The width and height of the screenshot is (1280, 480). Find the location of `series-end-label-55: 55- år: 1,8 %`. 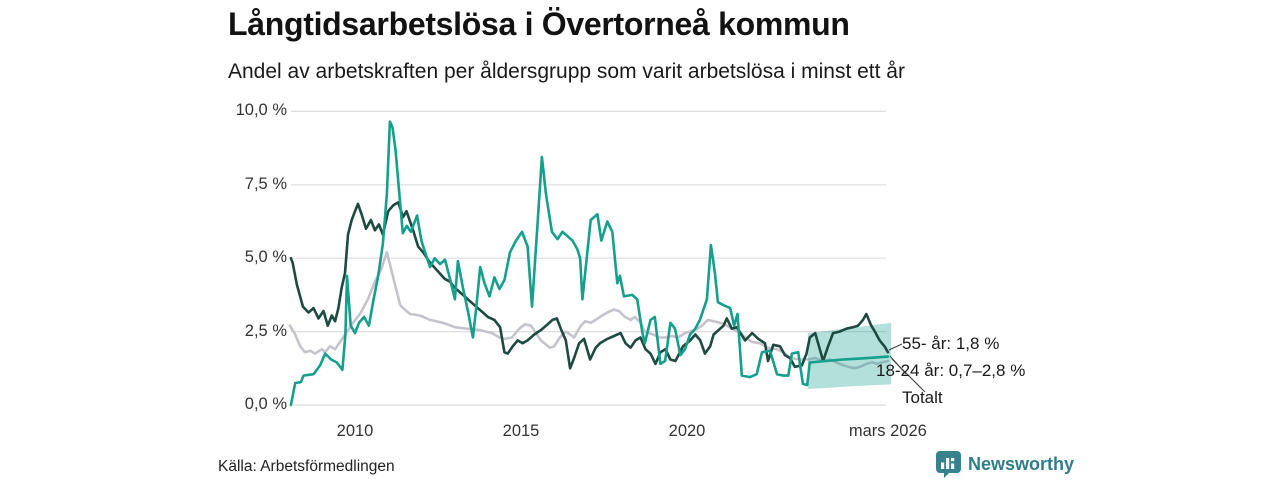

series-end-label-55: 55- år: 1,8 % is located at coordinates (951, 343).